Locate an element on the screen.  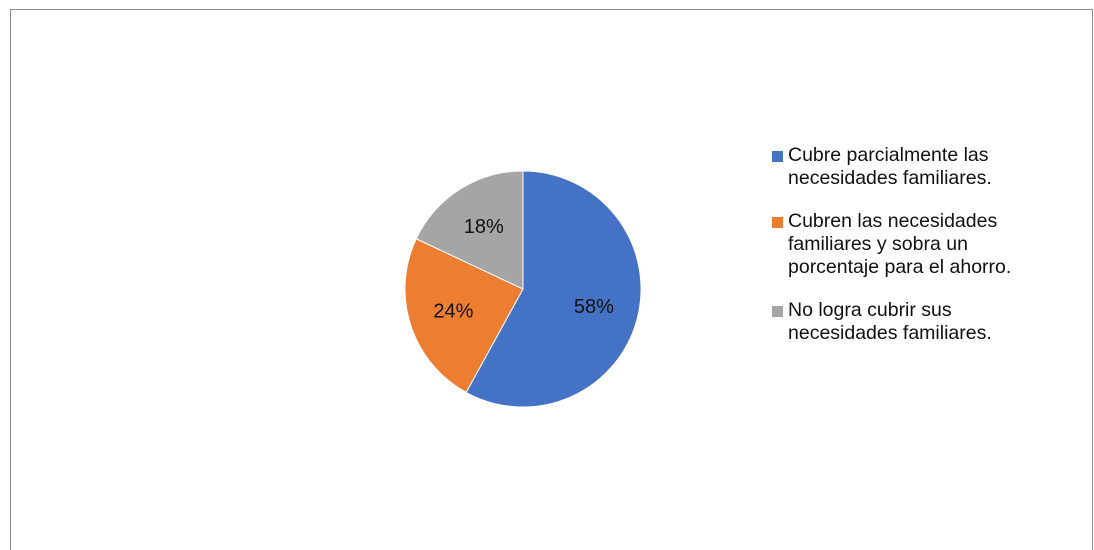
pie-slices is located at coordinates (523, 289).